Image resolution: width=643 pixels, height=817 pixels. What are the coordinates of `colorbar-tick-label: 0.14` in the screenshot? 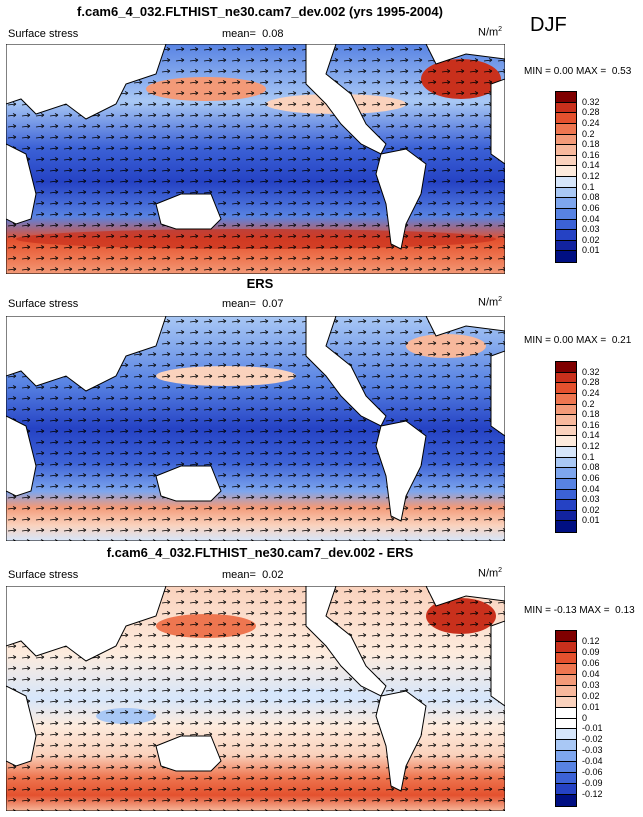 It's located at (591, 435).